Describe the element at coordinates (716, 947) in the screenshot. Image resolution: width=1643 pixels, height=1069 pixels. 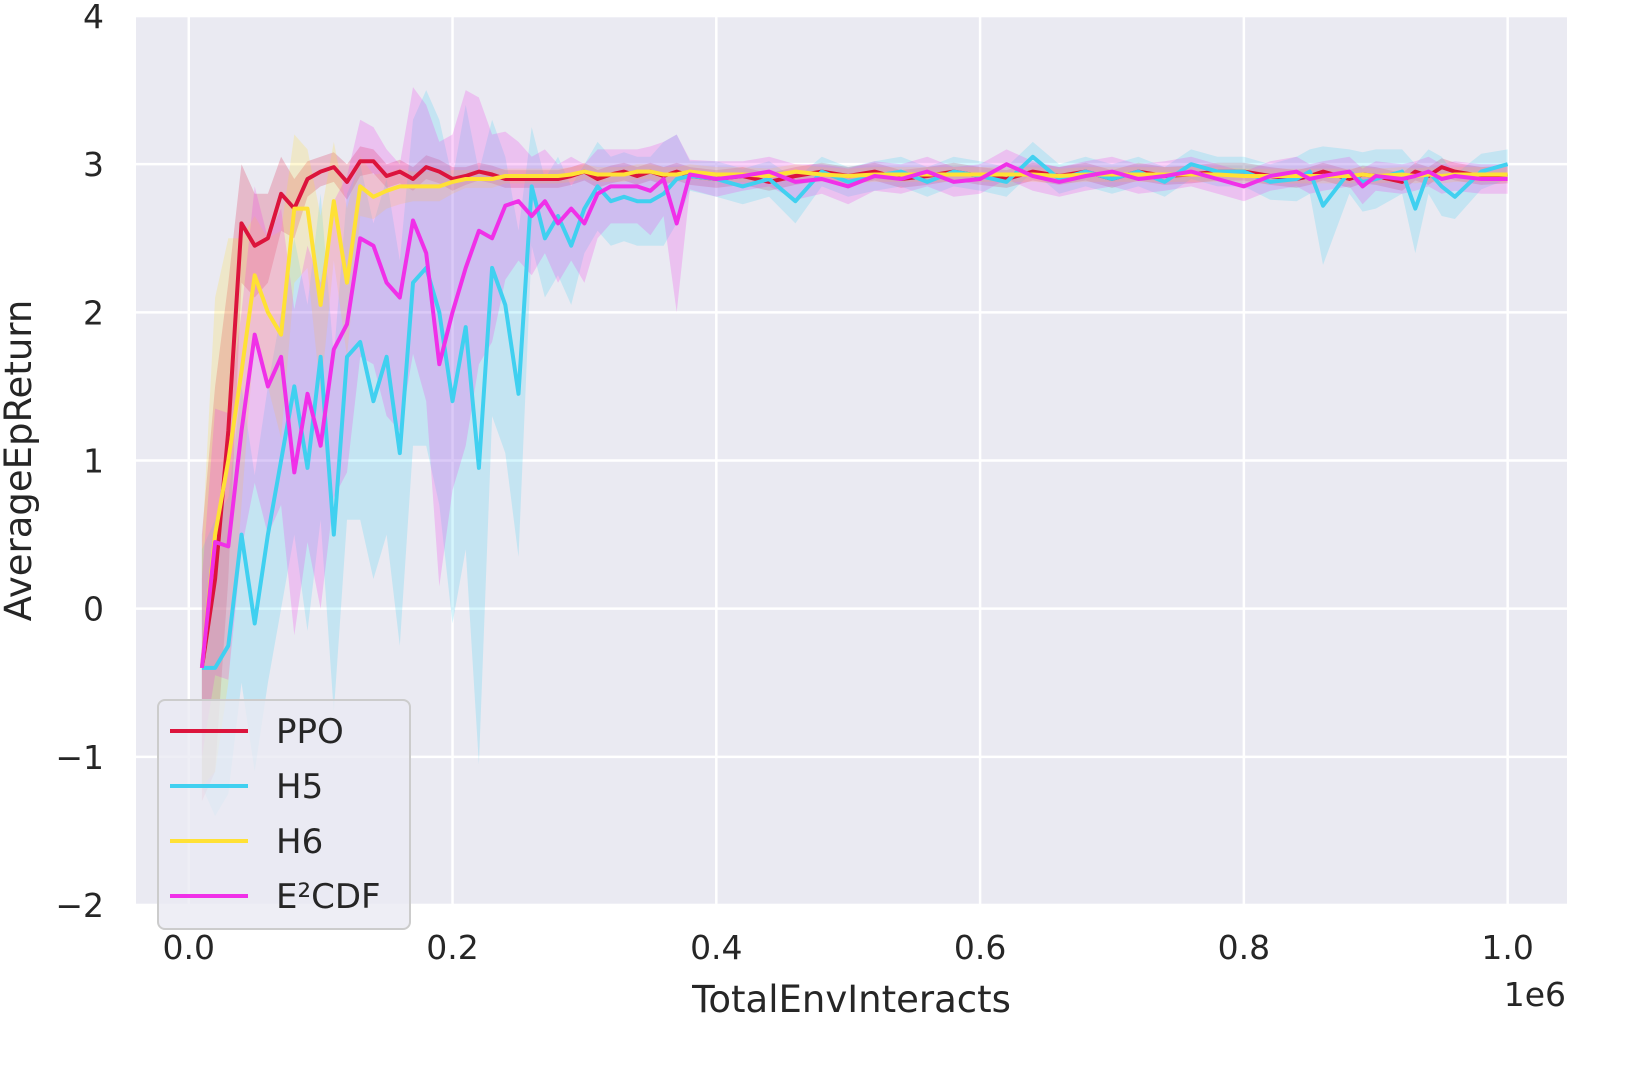
I see `x-tick-label: 0.4` at that location.